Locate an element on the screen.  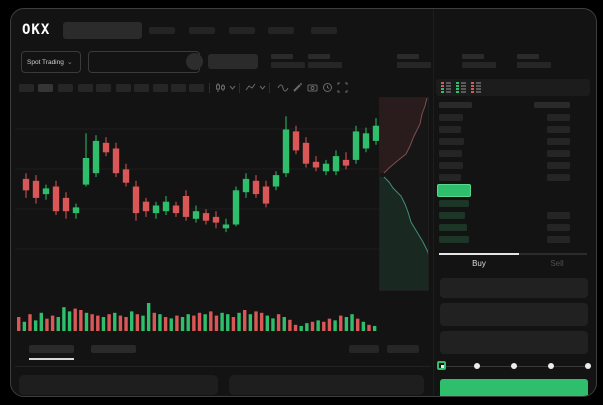
pair-name-placeholder is located at coordinates (233, 61).